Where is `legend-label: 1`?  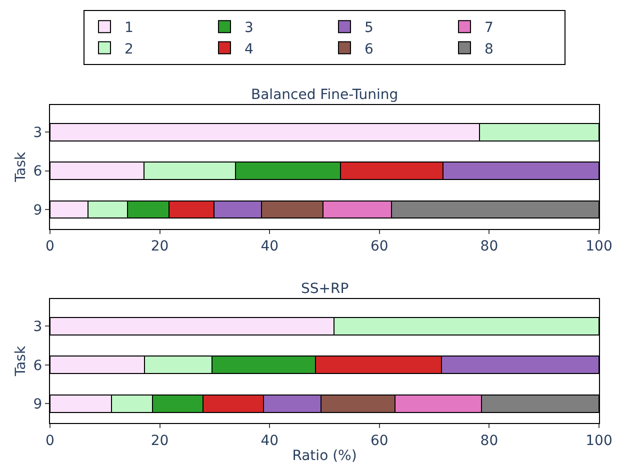 legend-label: 1 is located at coordinates (129, 28).